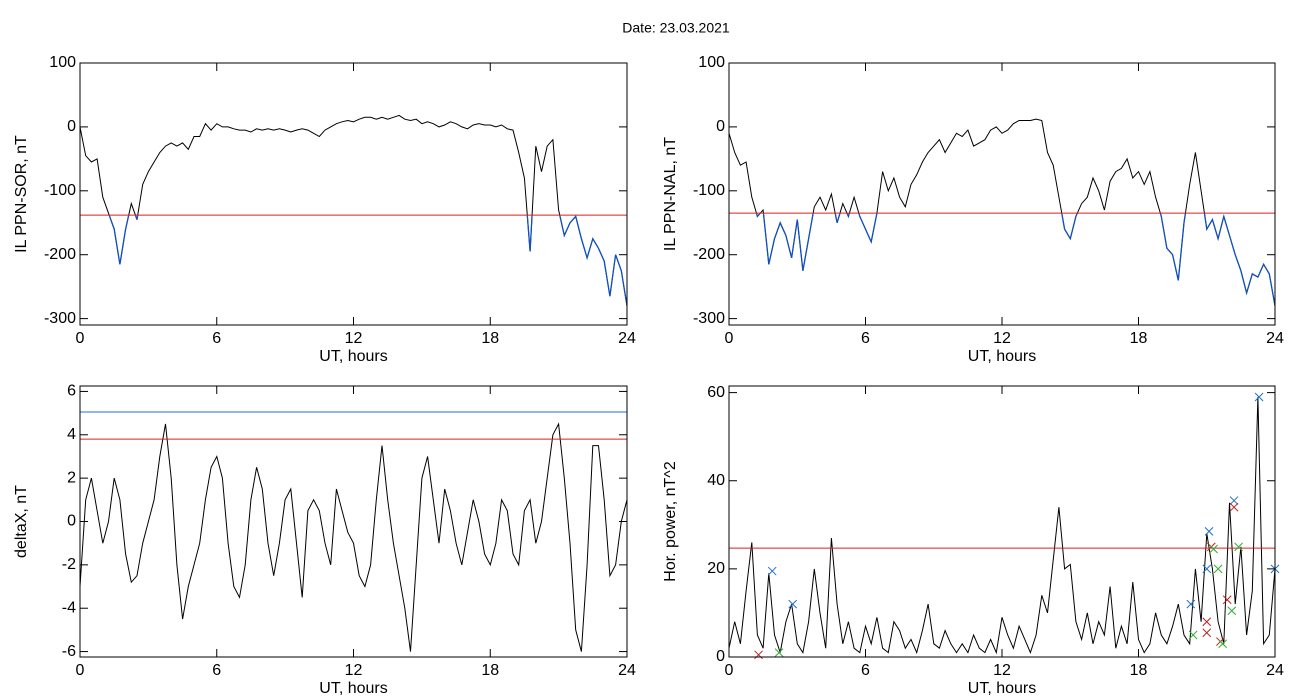  Describe the element at coordinates (71, 434) in the screenshot. I see `y-tick-label: 4` at that location.